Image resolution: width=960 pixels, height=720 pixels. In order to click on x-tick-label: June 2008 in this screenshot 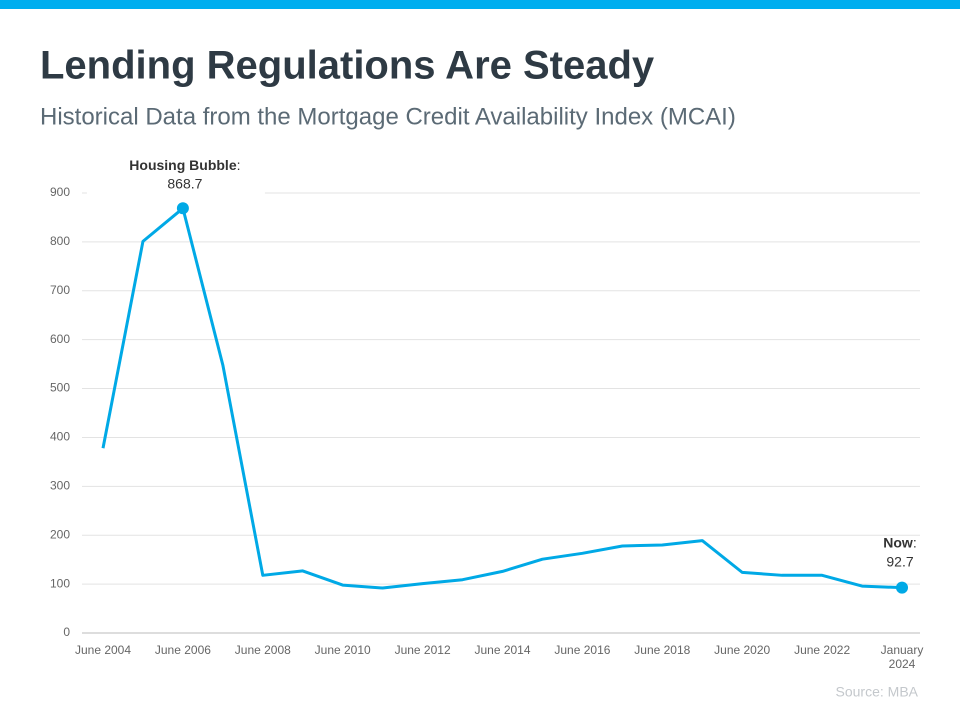, I will do `click(262, 650)`.